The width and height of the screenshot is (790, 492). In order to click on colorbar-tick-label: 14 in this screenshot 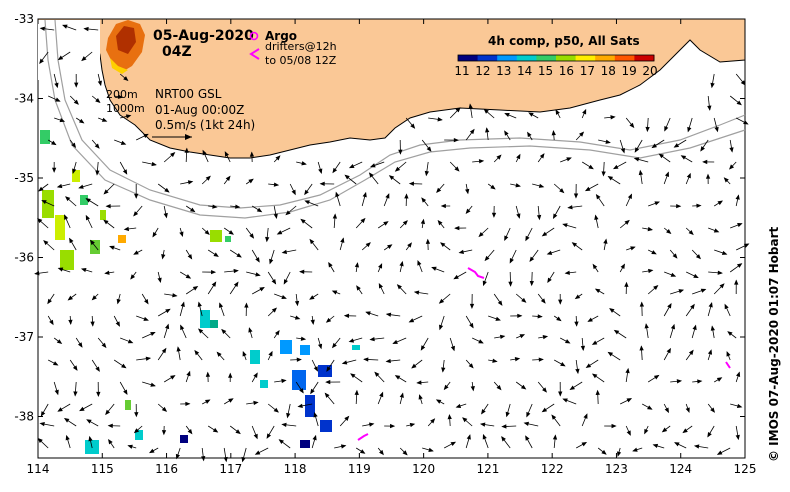, I will do `click(524, 71)`.